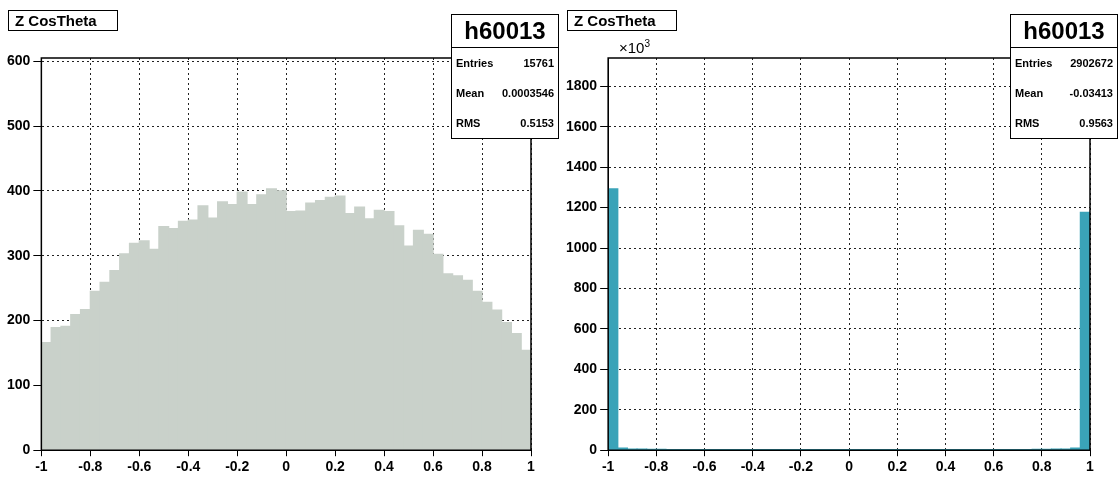  I want to click on text: Entries 15761, so click(505, 63).